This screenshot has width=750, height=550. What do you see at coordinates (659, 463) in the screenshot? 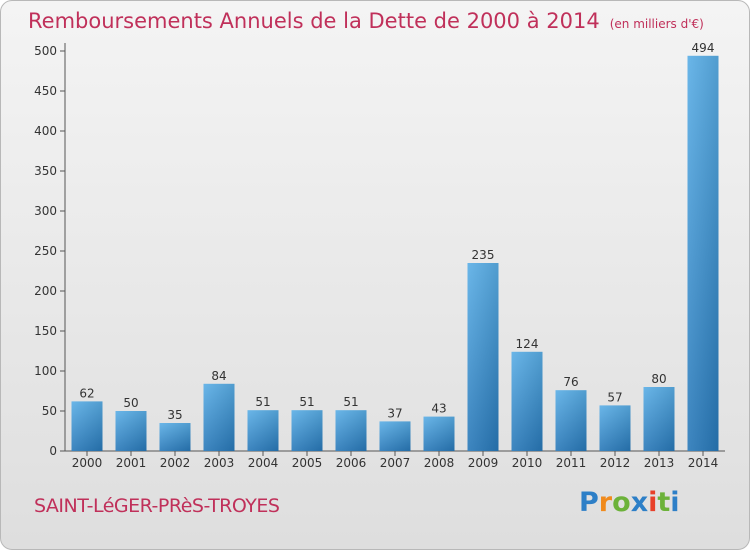
I see `x-tick-label: 2013` at bounding box center [659, 463].